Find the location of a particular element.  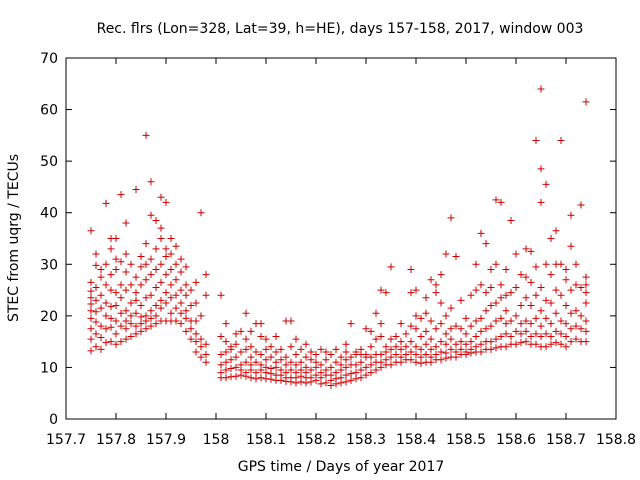

x-tick-label: 158.8 is located at coordinates (616, 440).